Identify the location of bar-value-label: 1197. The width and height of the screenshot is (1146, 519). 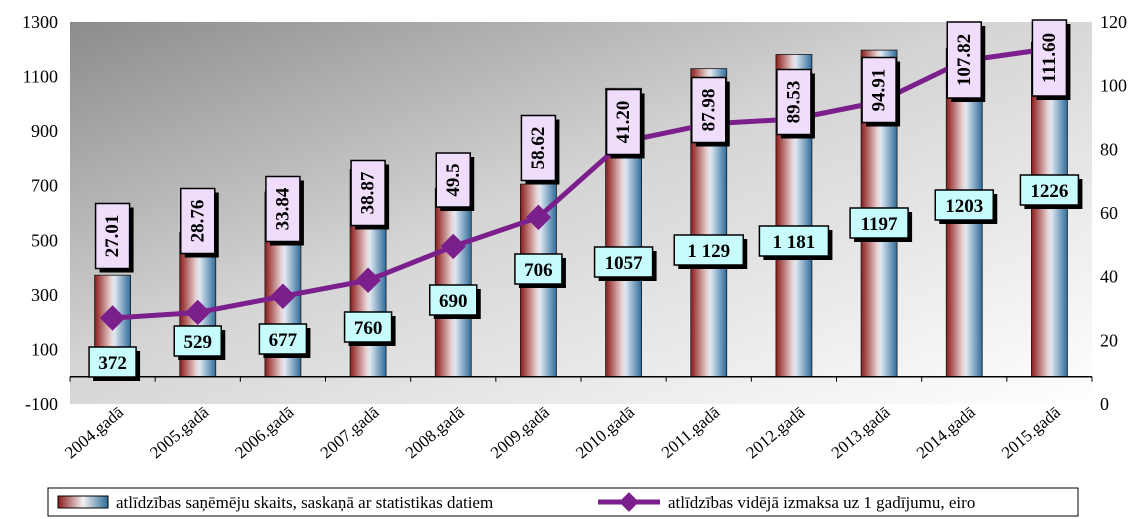
(879, 224).